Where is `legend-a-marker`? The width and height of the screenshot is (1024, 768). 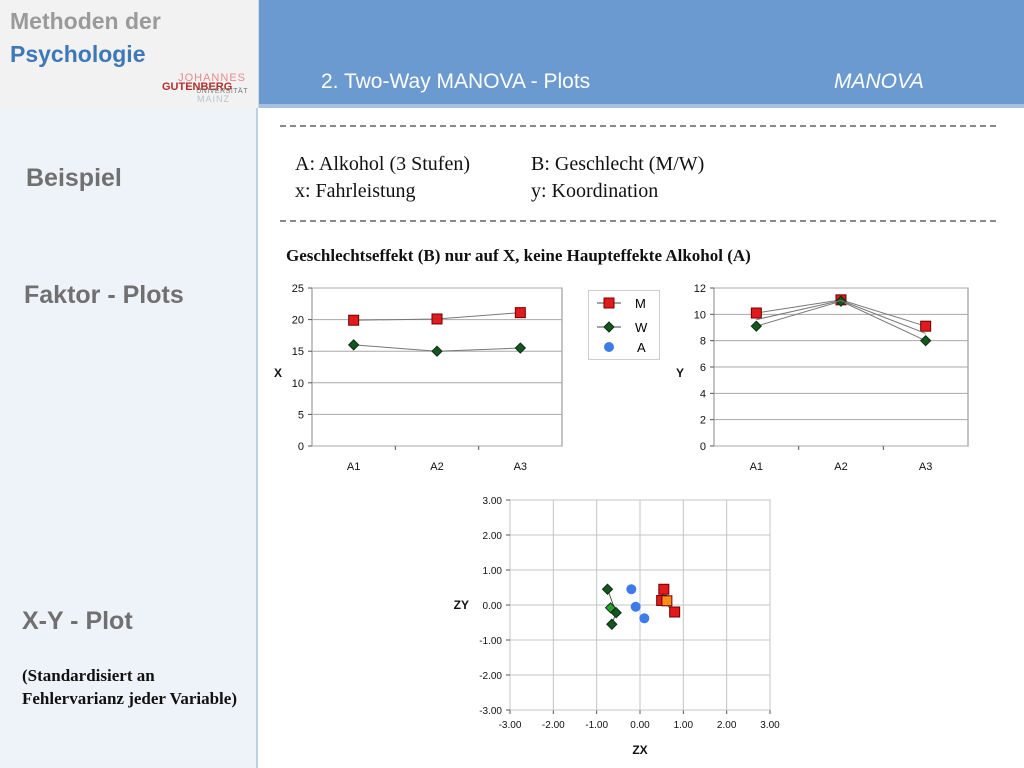 legend-a-marker is located at coordinates (609, 347).